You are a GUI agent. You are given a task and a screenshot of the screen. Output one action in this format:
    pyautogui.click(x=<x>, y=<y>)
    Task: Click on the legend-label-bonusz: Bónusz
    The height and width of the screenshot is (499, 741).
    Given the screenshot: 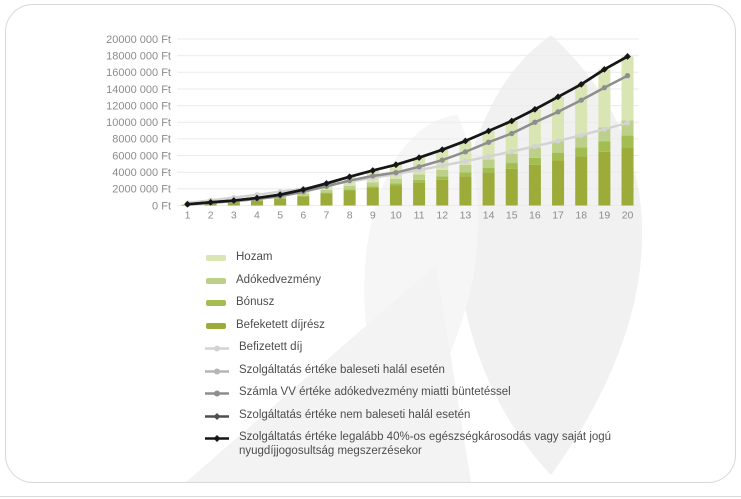 What is the action you would take?
    pyautogui.click(x=255, y=302)
    